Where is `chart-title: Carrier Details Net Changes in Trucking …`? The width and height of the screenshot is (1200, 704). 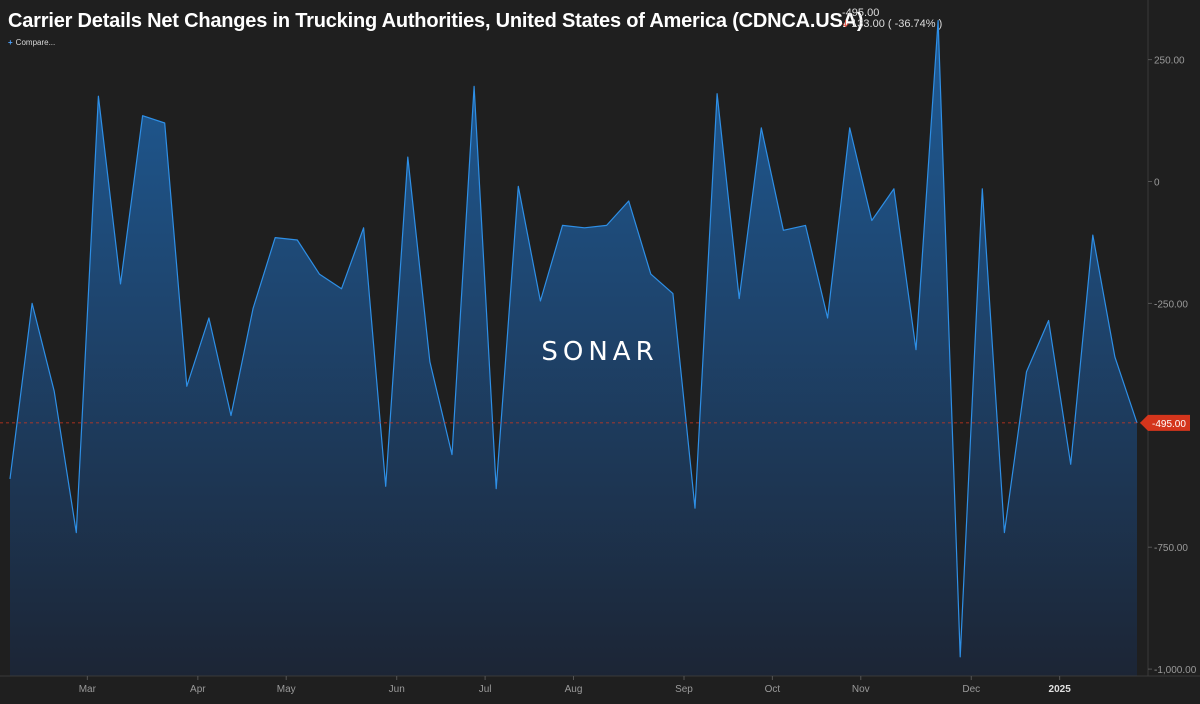
chart-title: Carrier Details Net Changes in Trucking … is located at coordinates (436, 21).